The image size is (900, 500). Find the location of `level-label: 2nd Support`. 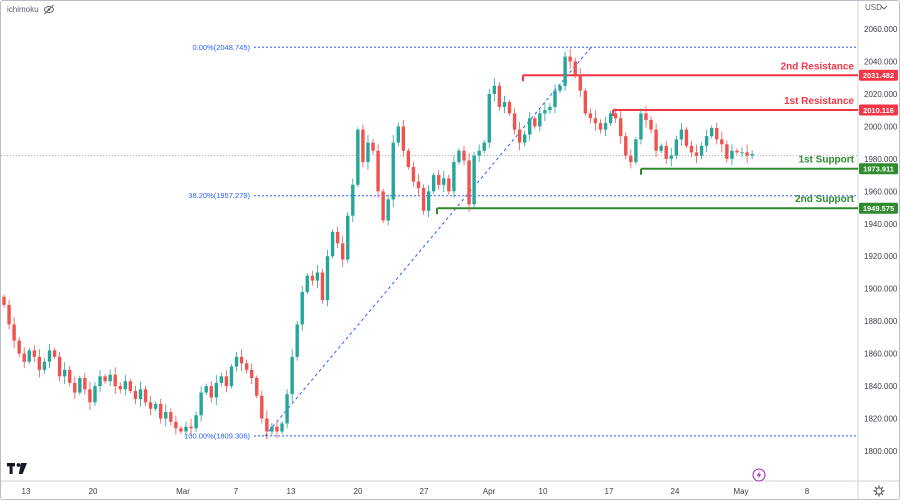

level-label: 2nd Support is located at coordinates (825, 199).